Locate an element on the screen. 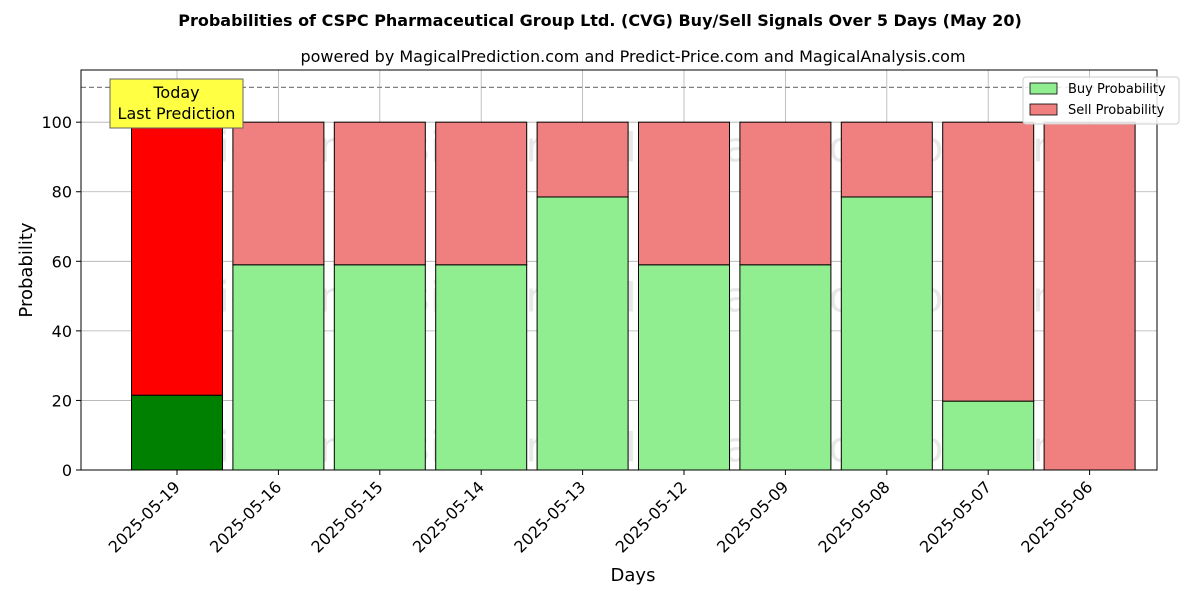  x-axis-label: Days is located at coordinates (633, 575).